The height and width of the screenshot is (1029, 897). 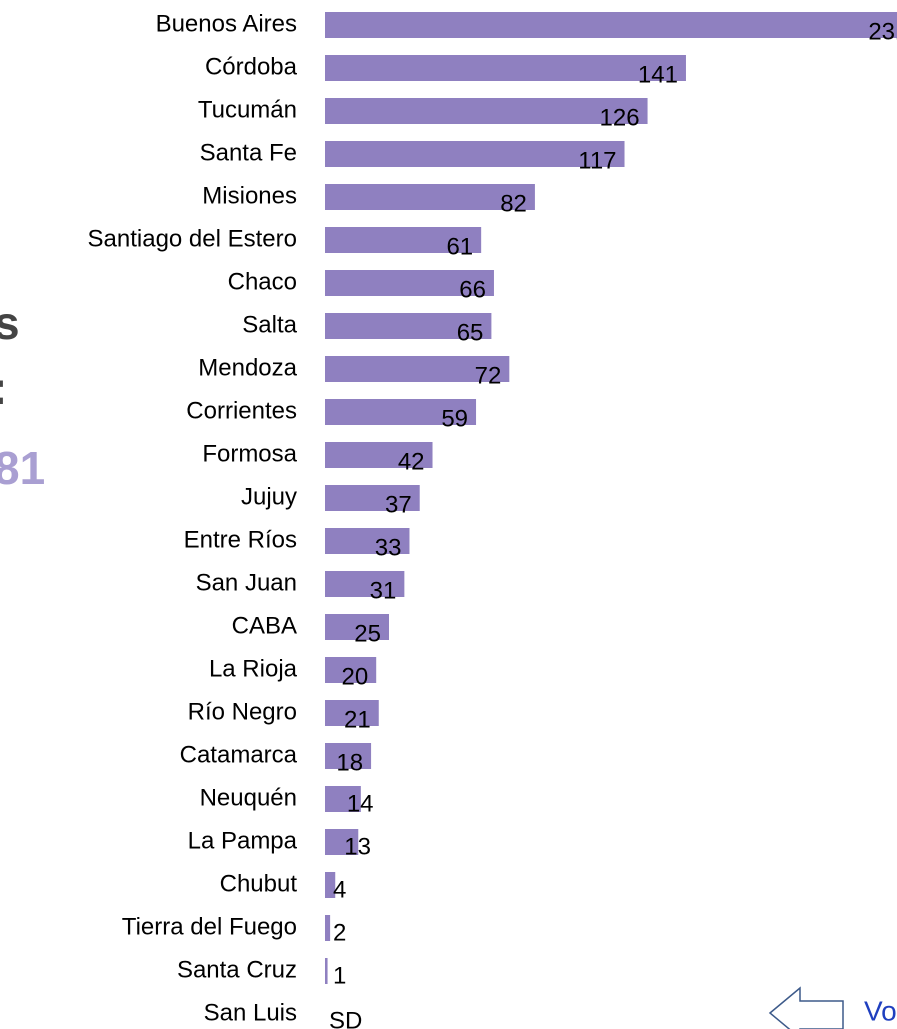 I want to click on category-label: Entre Ríos, so click(x=240, y=539).